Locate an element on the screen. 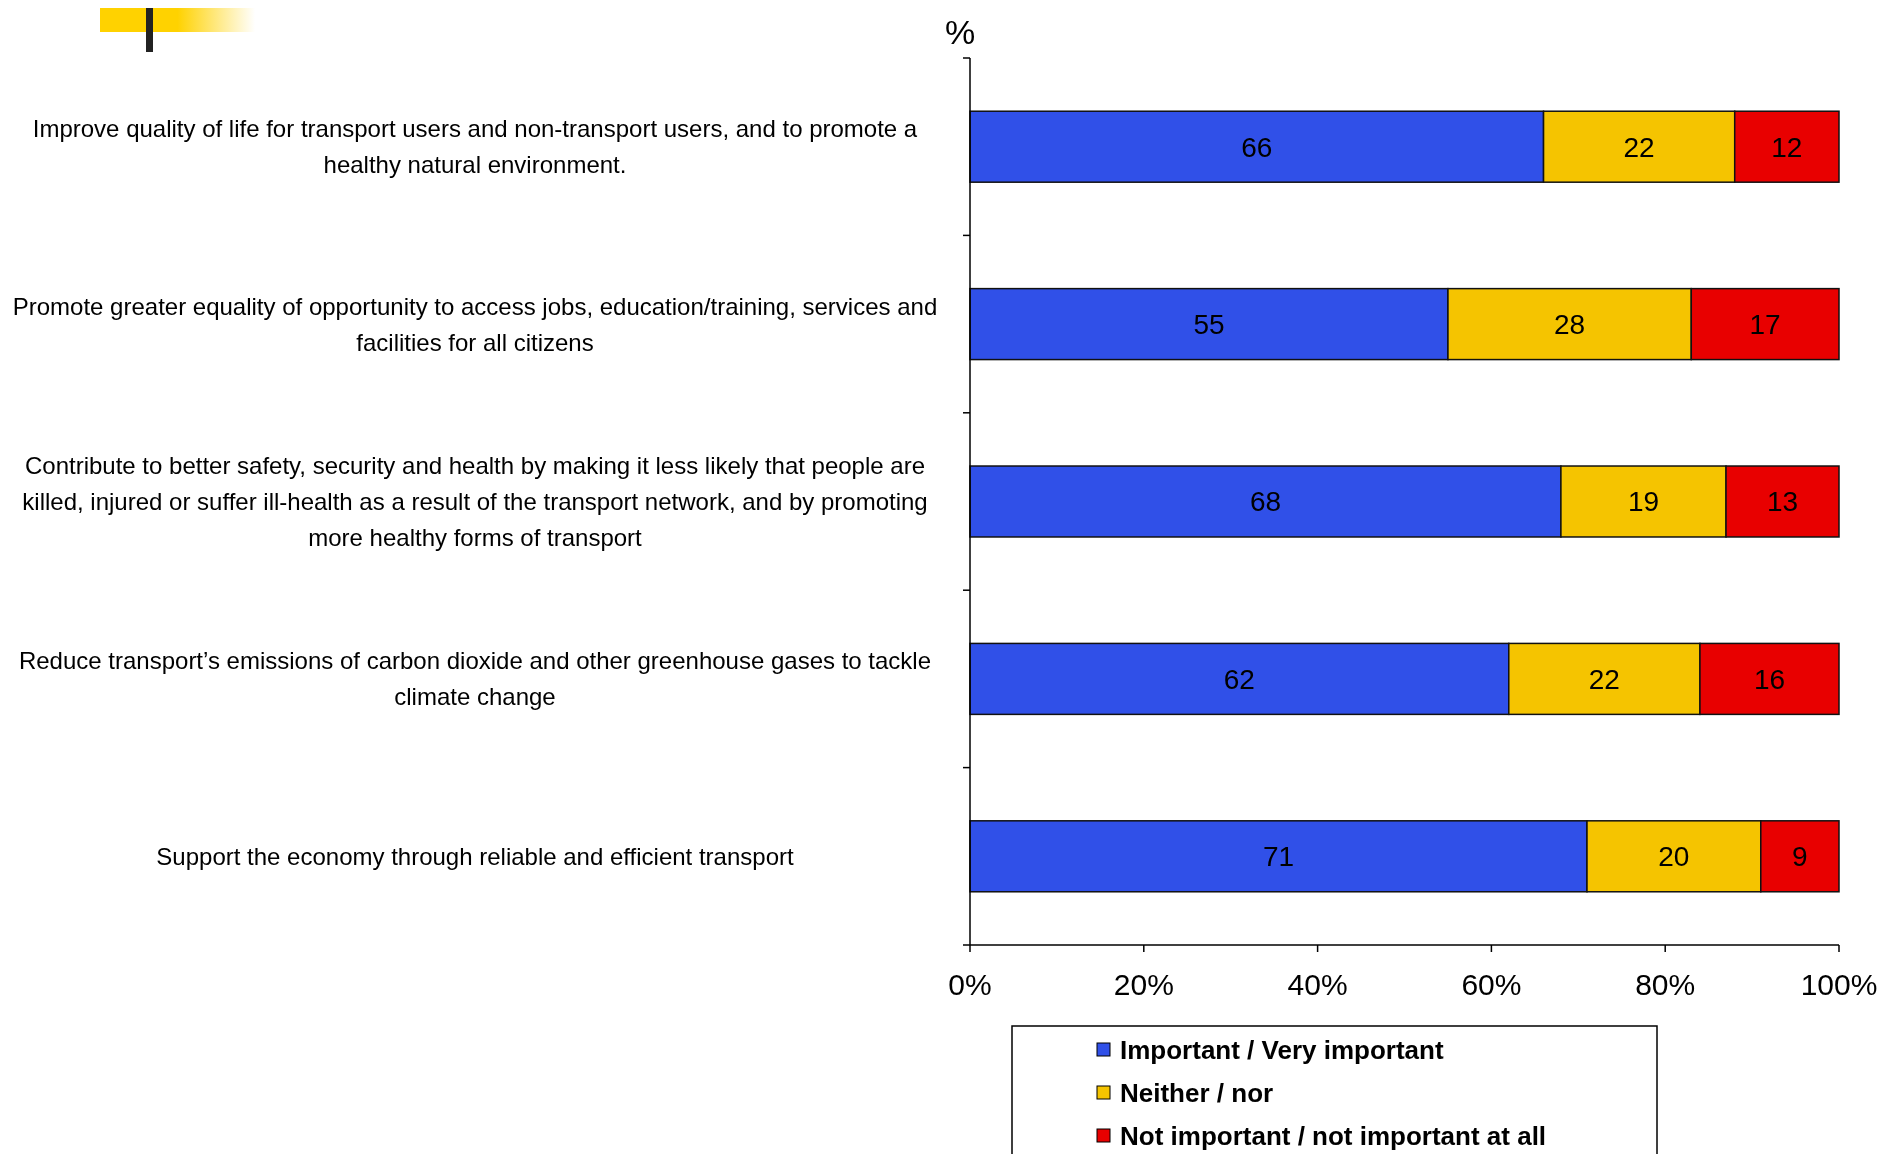 The image size is (1879, 1154). x-tick-label: 40% is located at coordinates (1317, 984).